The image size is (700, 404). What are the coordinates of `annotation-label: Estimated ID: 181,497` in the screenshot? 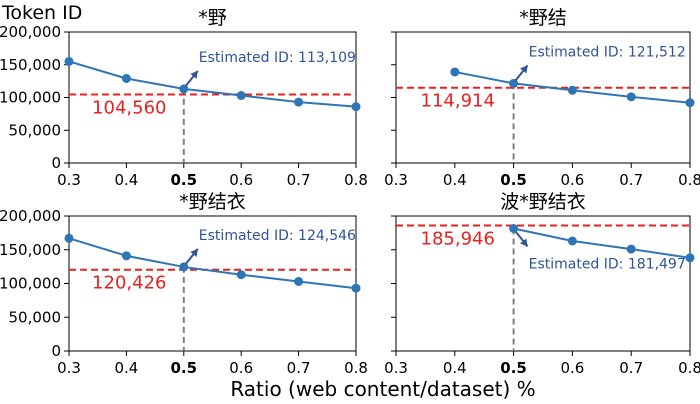 It's located at (607, 264).